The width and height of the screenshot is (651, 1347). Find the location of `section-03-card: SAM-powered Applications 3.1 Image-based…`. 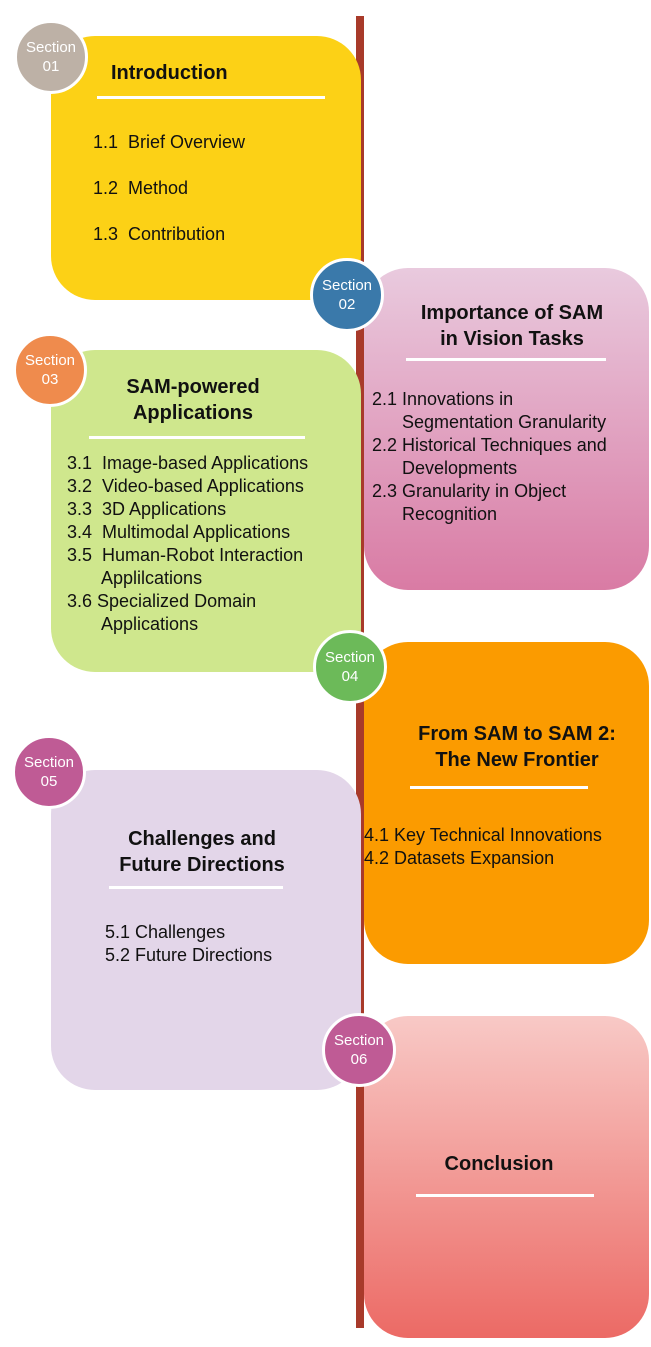

section-03-card: SAM-powered Applications 3.1 Image-based… is located at coordinates (206, 511).